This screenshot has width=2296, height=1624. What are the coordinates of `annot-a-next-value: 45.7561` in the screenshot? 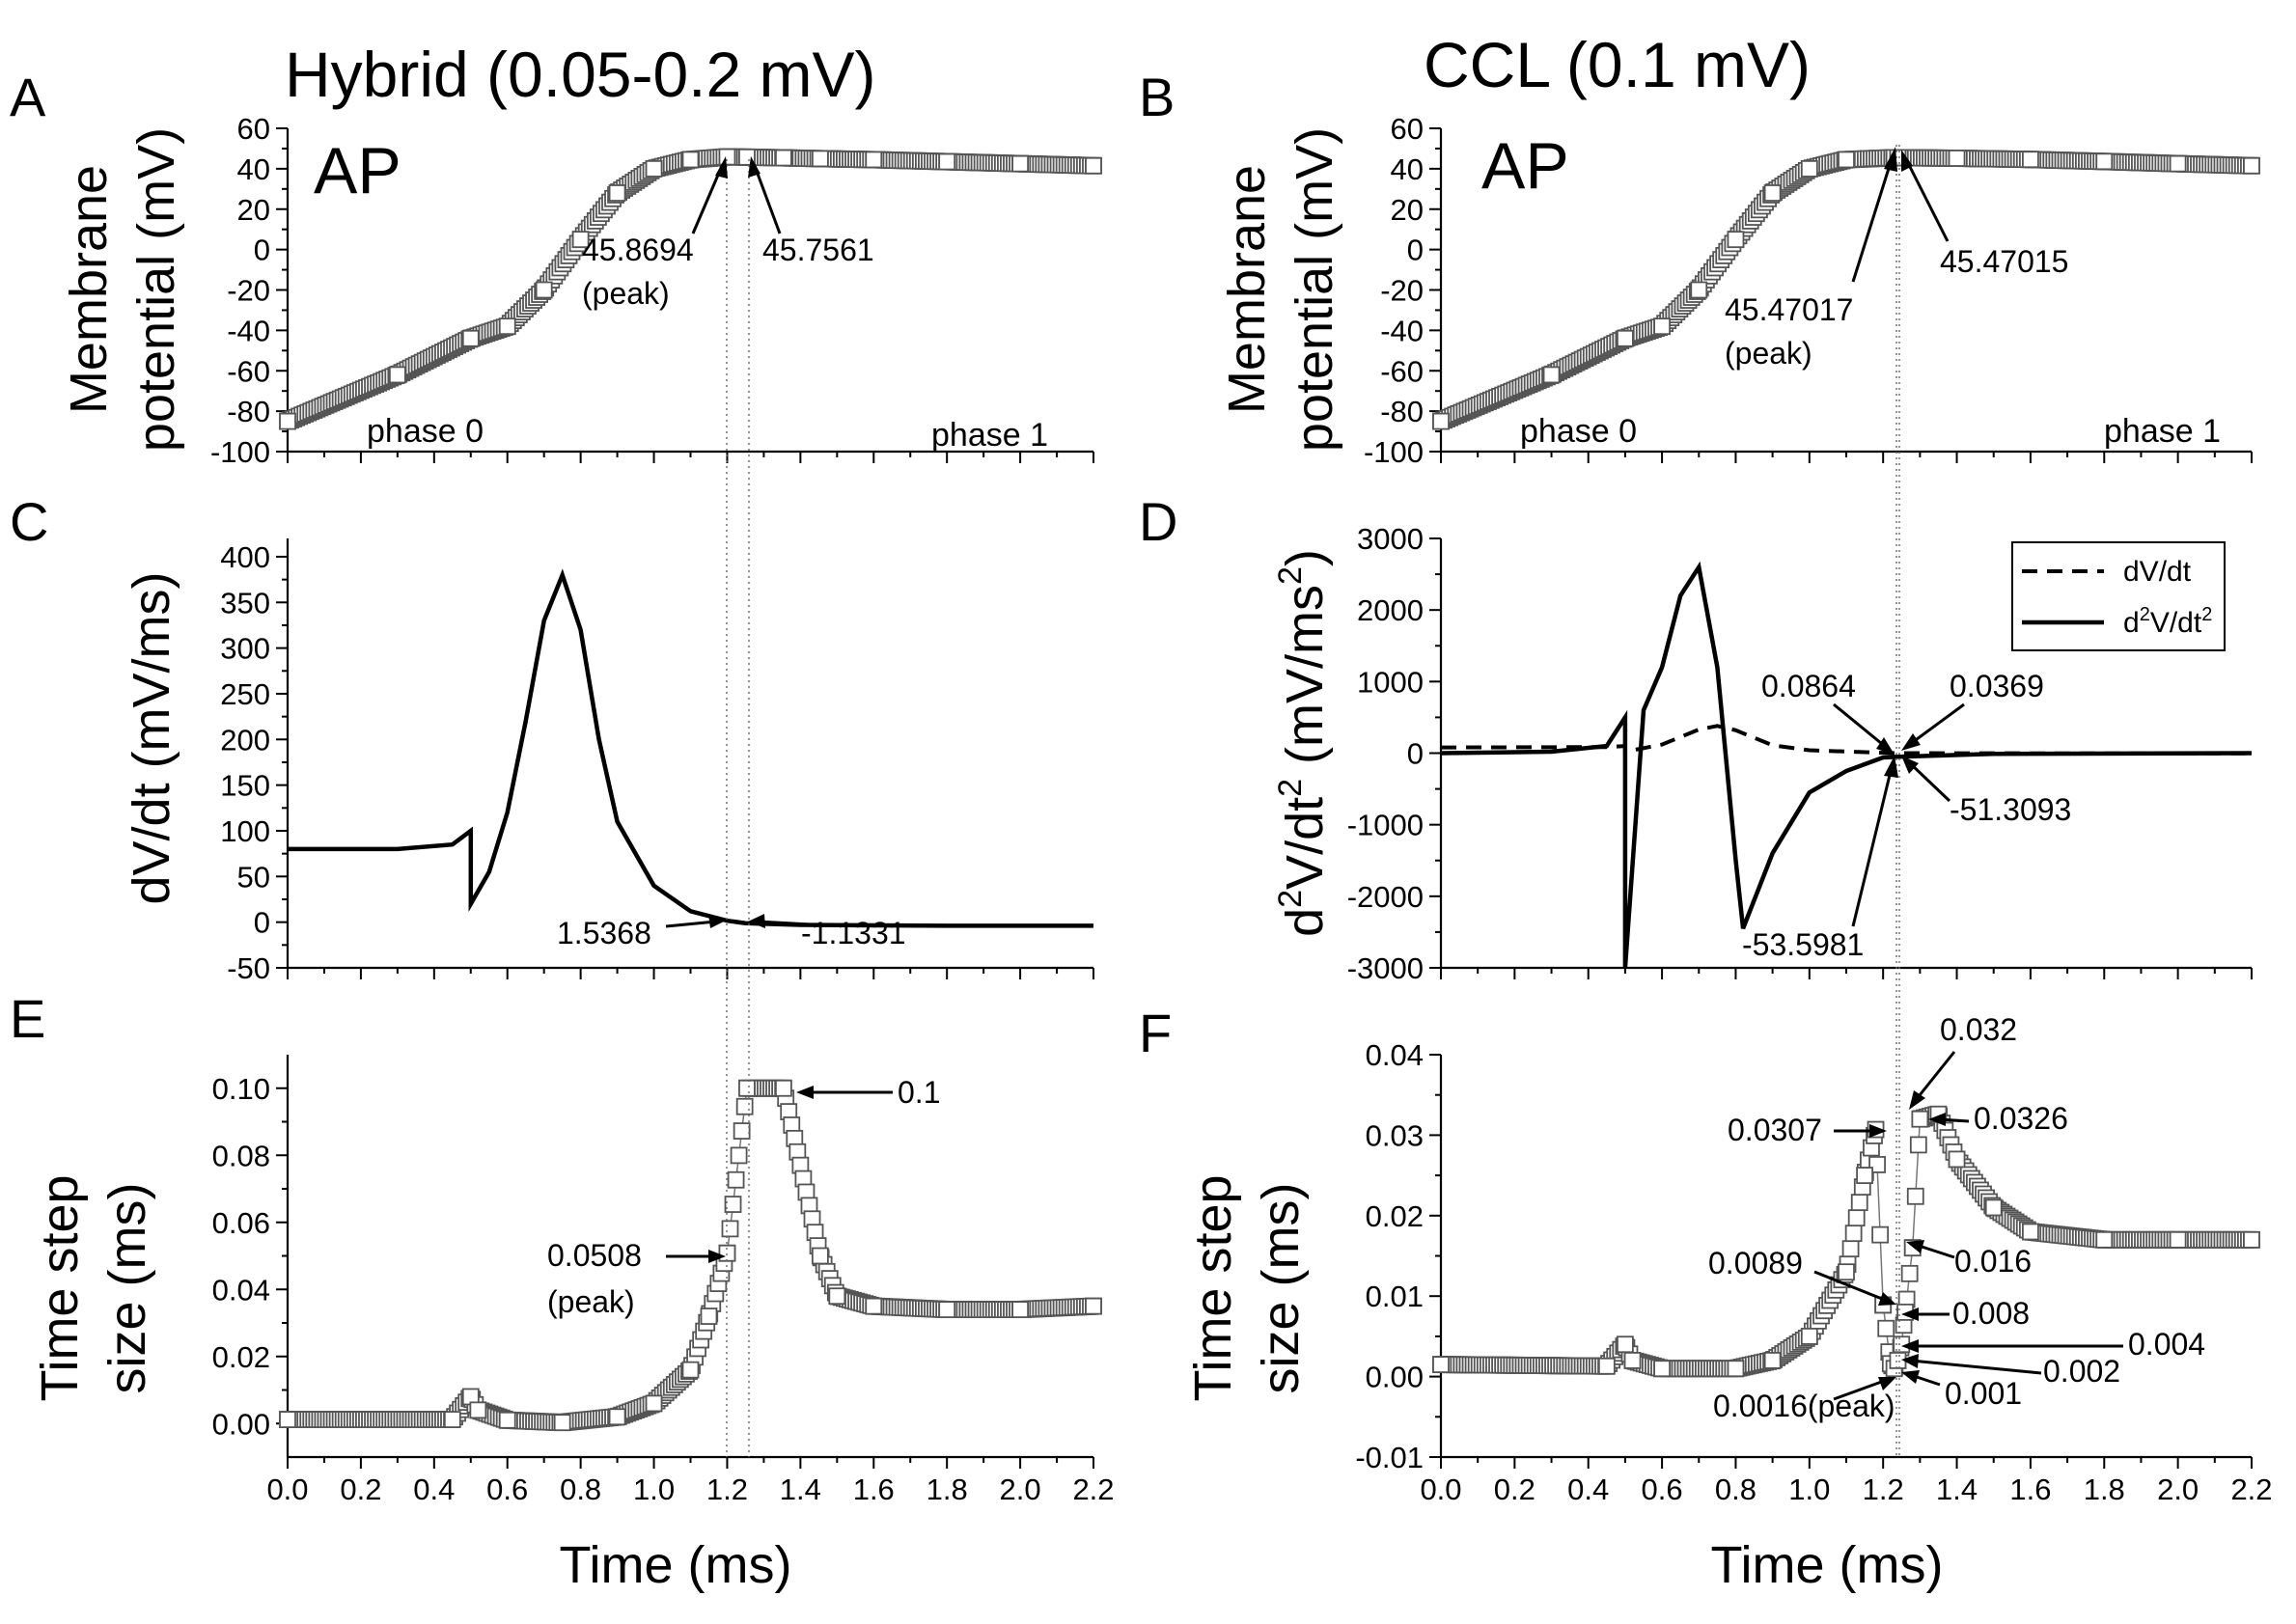 It's located at (818, 250).